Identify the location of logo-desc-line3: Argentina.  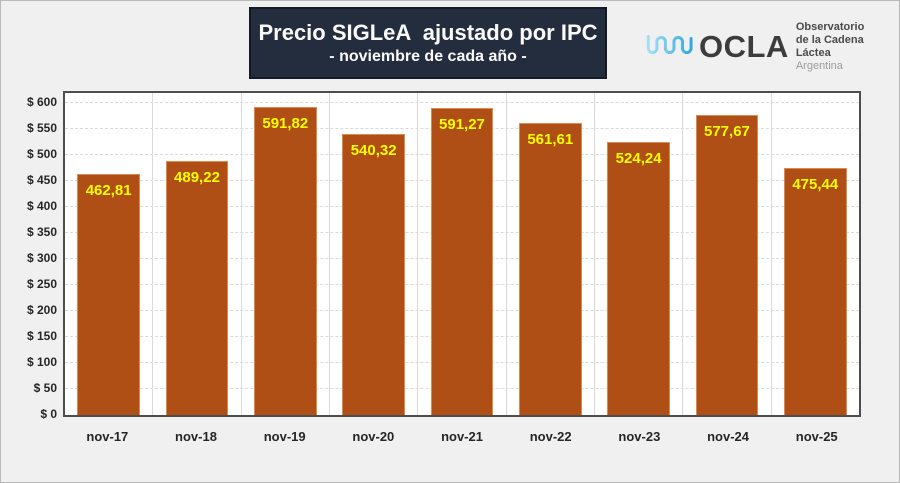
(819, 66).